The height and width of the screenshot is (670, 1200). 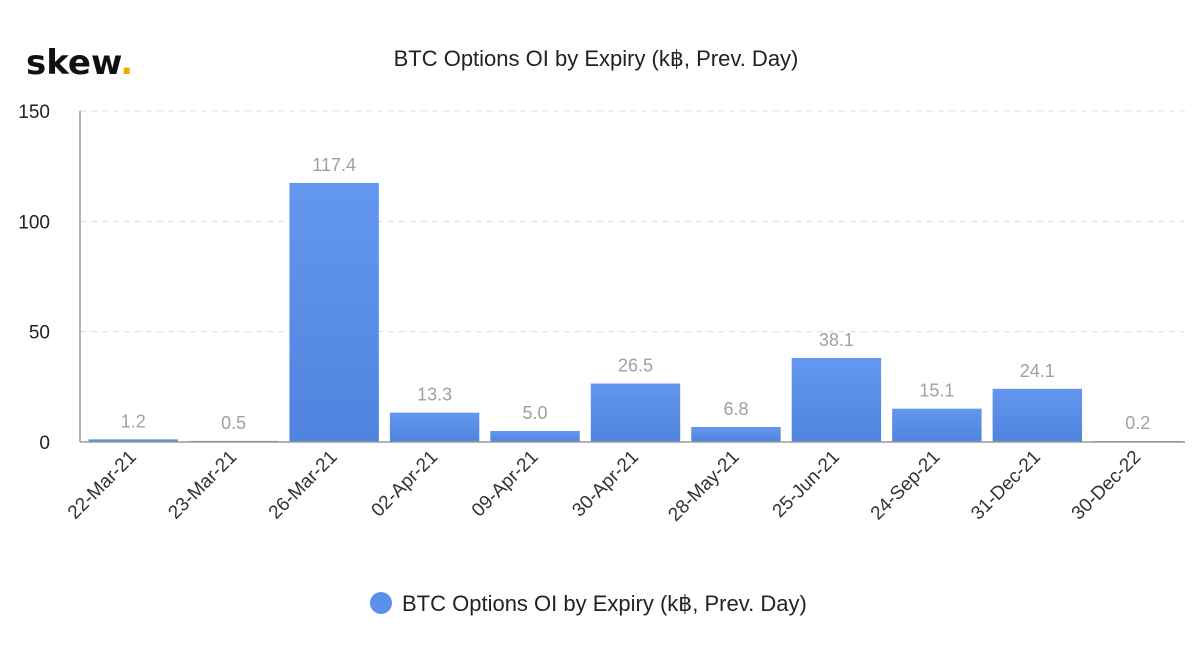 What do you see at coordinates (635, 366) in the screenshot?
I see `data-label: 26.5` at bounding box center [635, 366].